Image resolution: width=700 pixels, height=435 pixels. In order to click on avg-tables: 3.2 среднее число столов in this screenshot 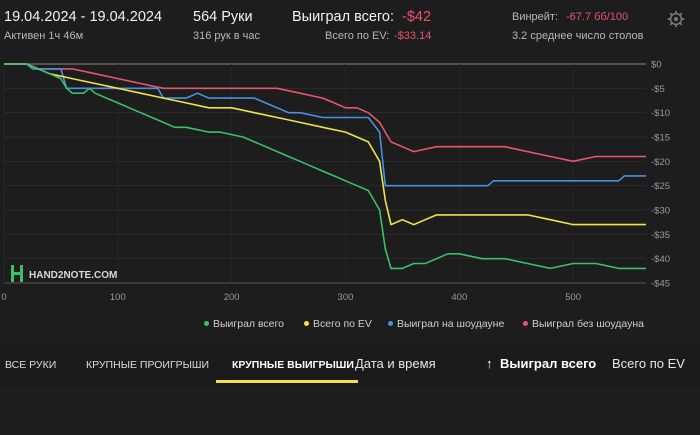, I will do `click(578, 36)`.